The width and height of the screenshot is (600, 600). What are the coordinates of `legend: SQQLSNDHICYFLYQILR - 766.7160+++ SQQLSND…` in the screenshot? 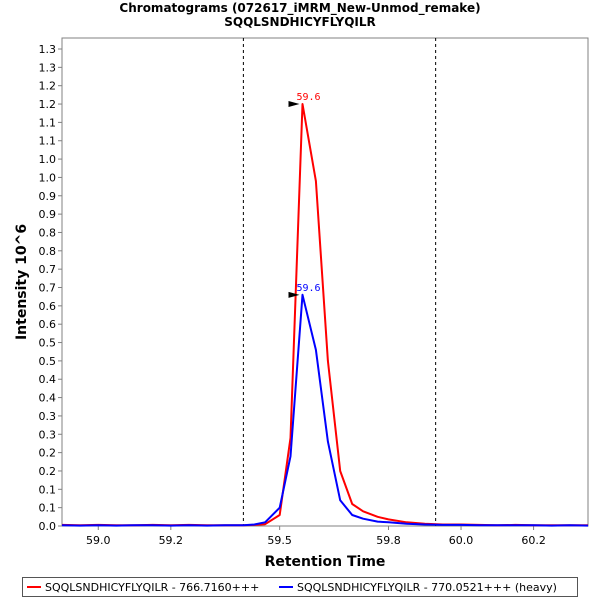 It's located at (300, 587).